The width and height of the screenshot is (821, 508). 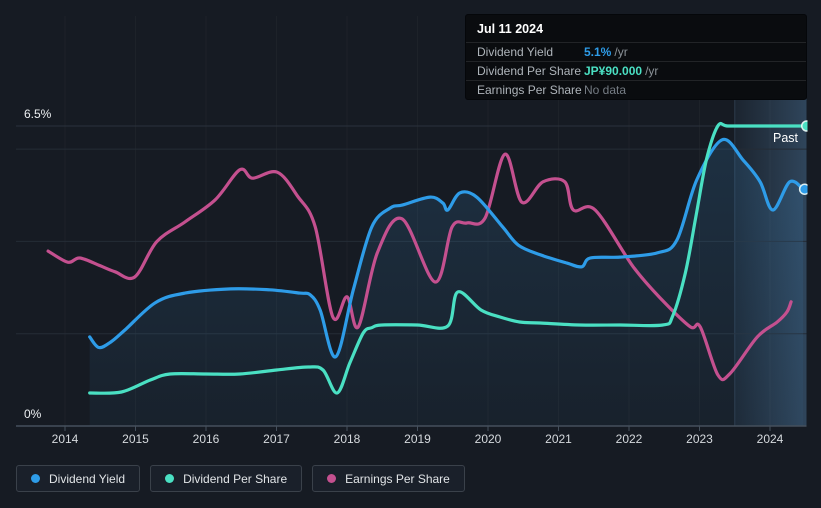 What do you see at coordinates (397, 478) in the screenshot?
I see `legend-item-label: Earnings Per Share` at bounding box center [397, 478].